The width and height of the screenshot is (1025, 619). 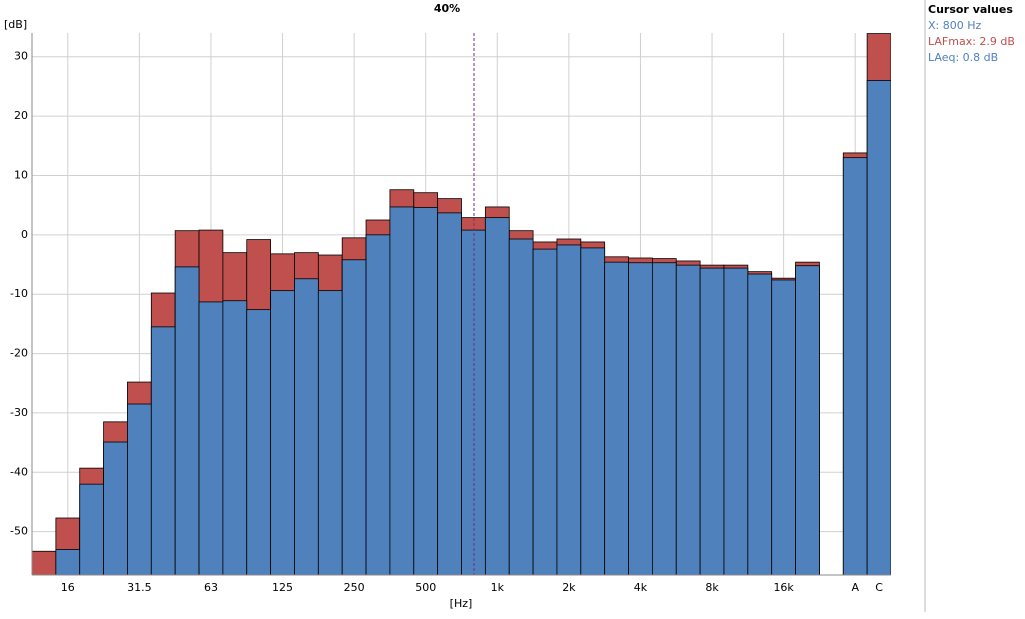 I want to click on legend-entry: LAeq: 0.8 dB, so click(x=963, y=57).